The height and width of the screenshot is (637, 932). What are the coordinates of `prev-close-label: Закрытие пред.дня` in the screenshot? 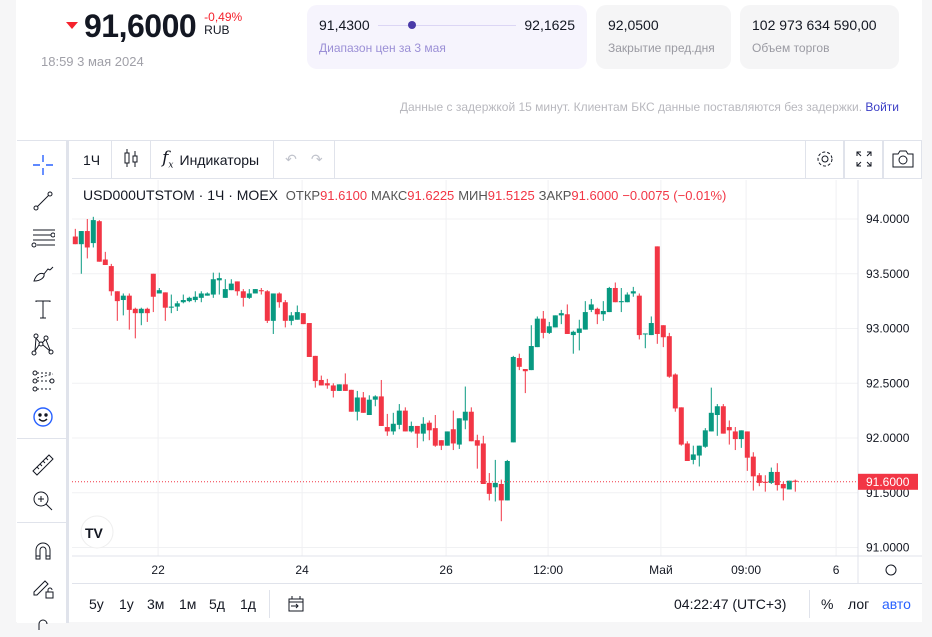 It's located at (661, 48).